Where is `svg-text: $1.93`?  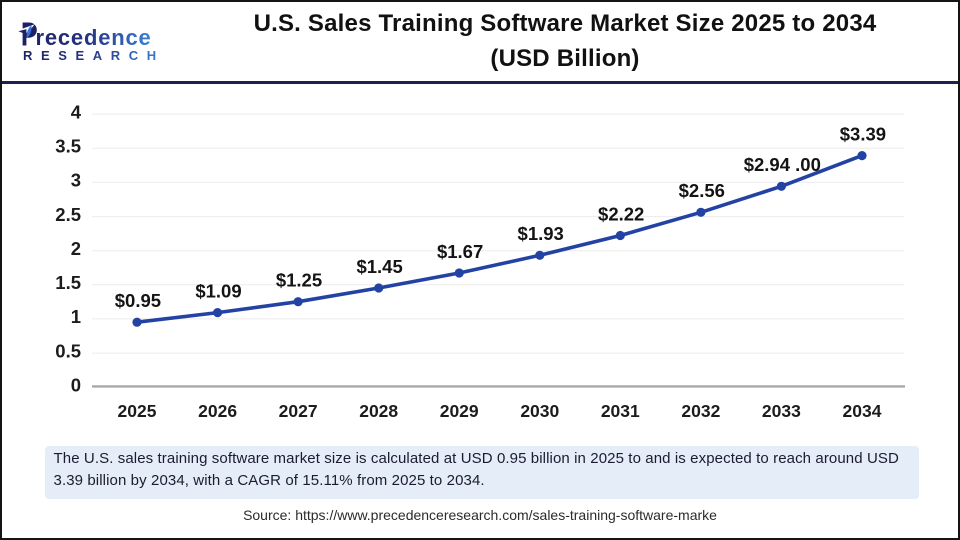 svg-text: $1.93 is located at coordinates (541, 233).